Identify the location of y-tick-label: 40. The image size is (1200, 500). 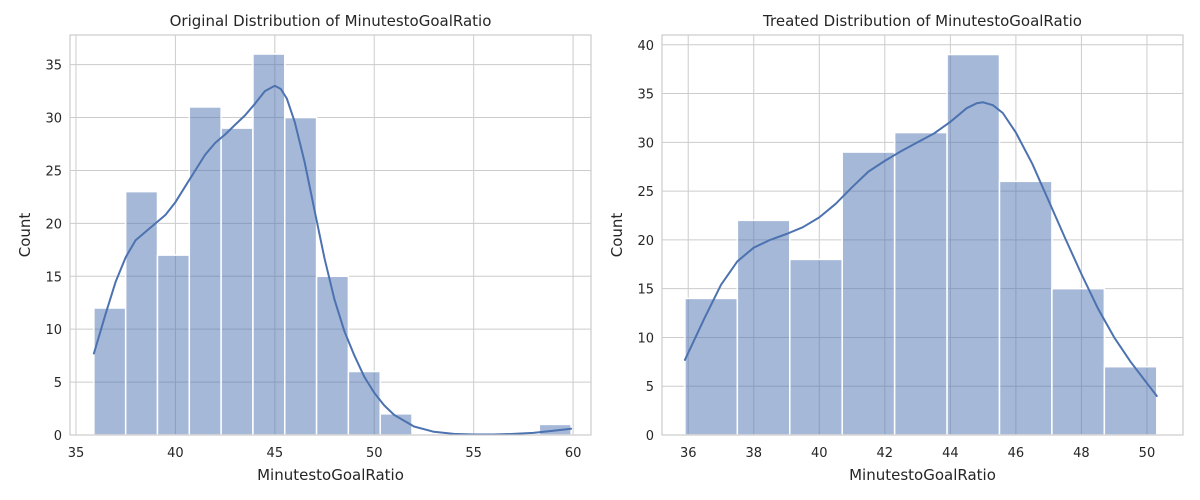
(645, 46).